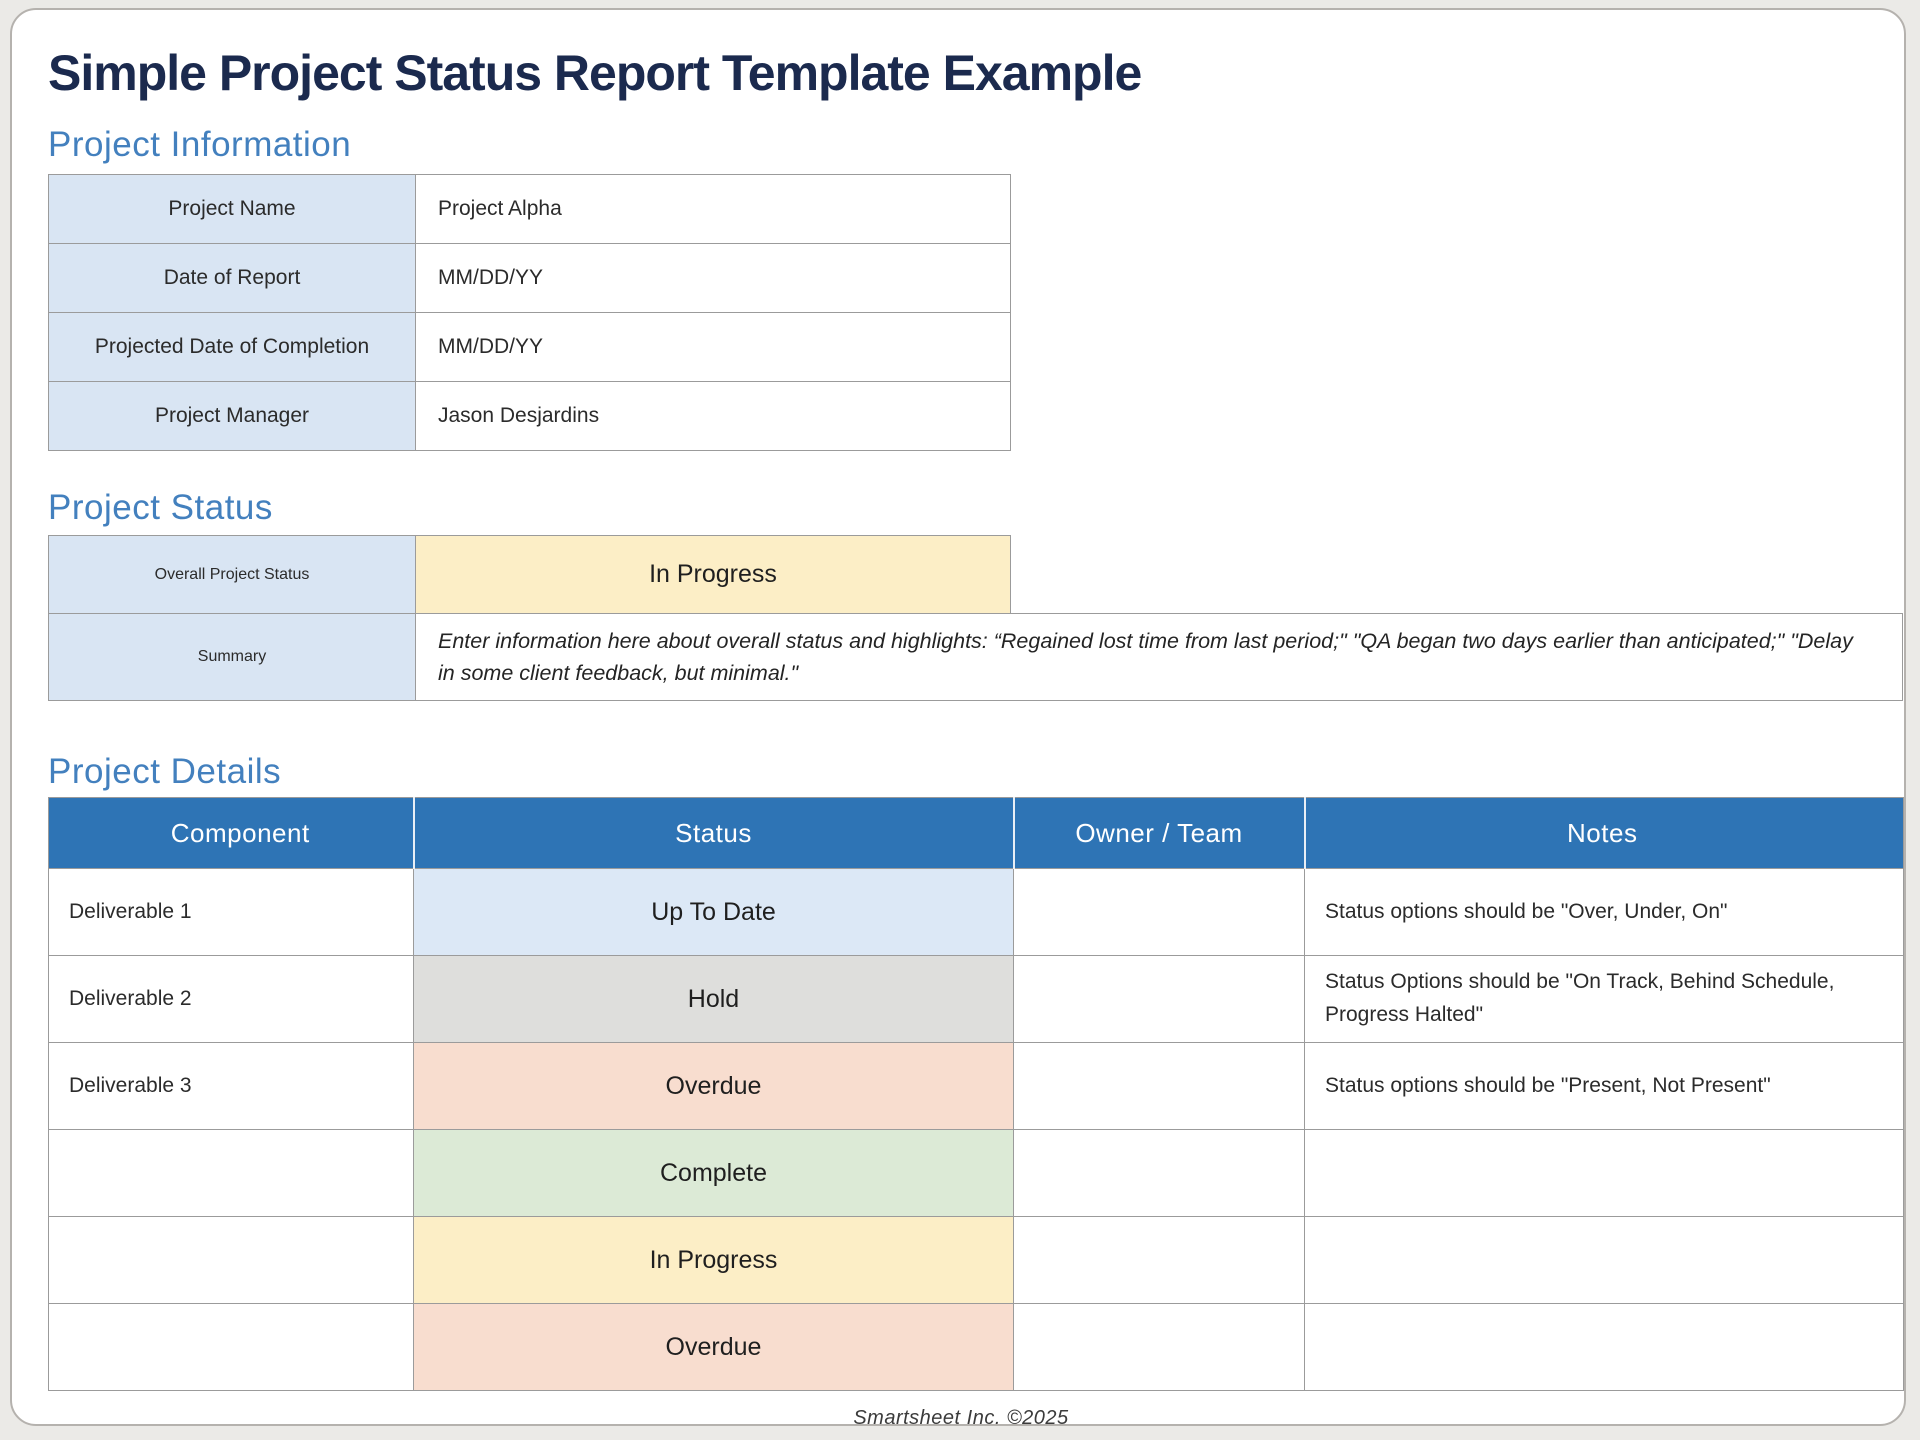 This screenshot has height=1440, width=1920. I want to click on status-cell: Complete, so click(713, 1173).